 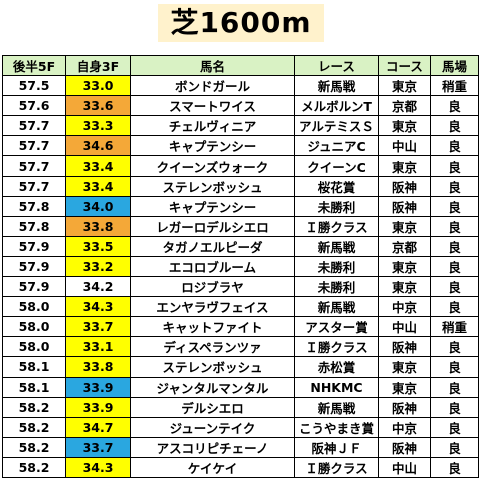 I want to click on cell-horse-name: チェルヴィニア, so click(x=212, y=126).